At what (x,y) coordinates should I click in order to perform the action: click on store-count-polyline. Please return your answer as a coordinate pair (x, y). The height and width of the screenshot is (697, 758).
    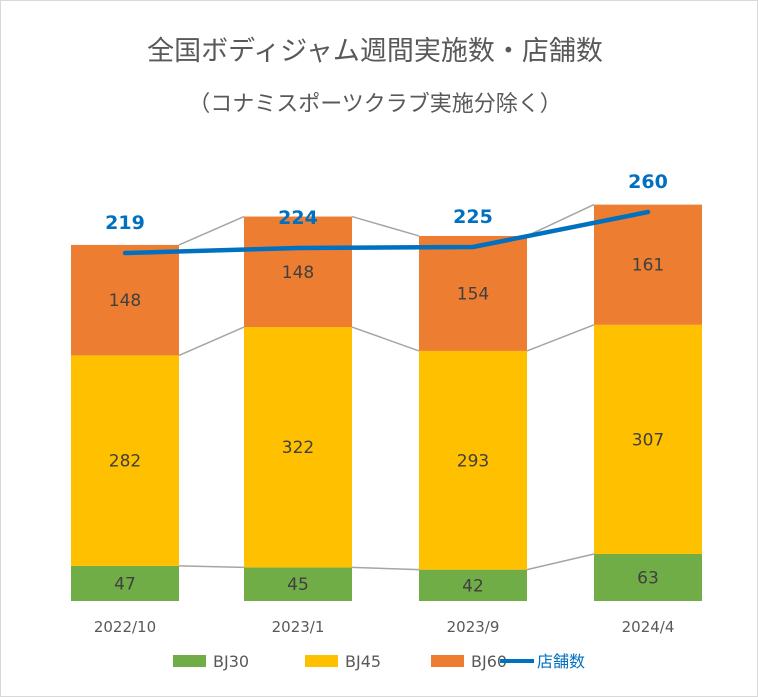
    Looking at the image, I should click on (386, 232).